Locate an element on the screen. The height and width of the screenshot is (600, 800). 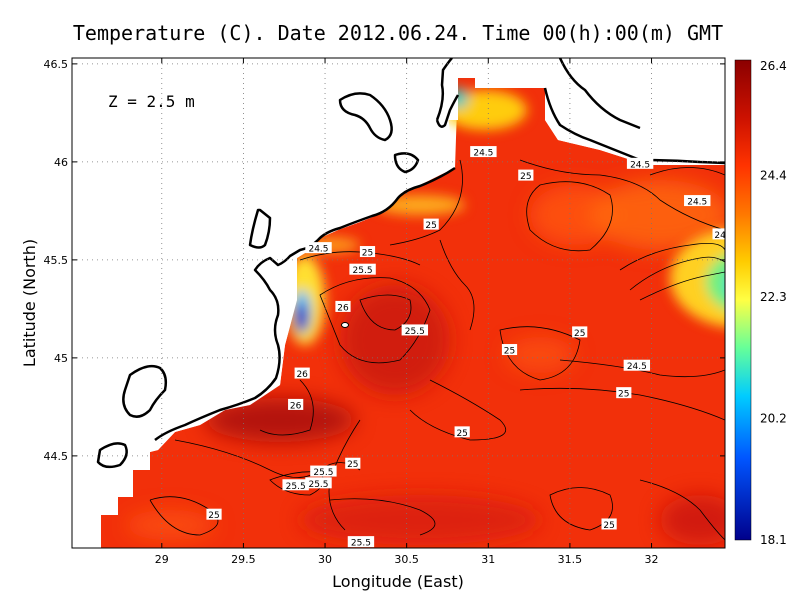
x-tick-label: 30.5 is located at coordinates (406, 559).